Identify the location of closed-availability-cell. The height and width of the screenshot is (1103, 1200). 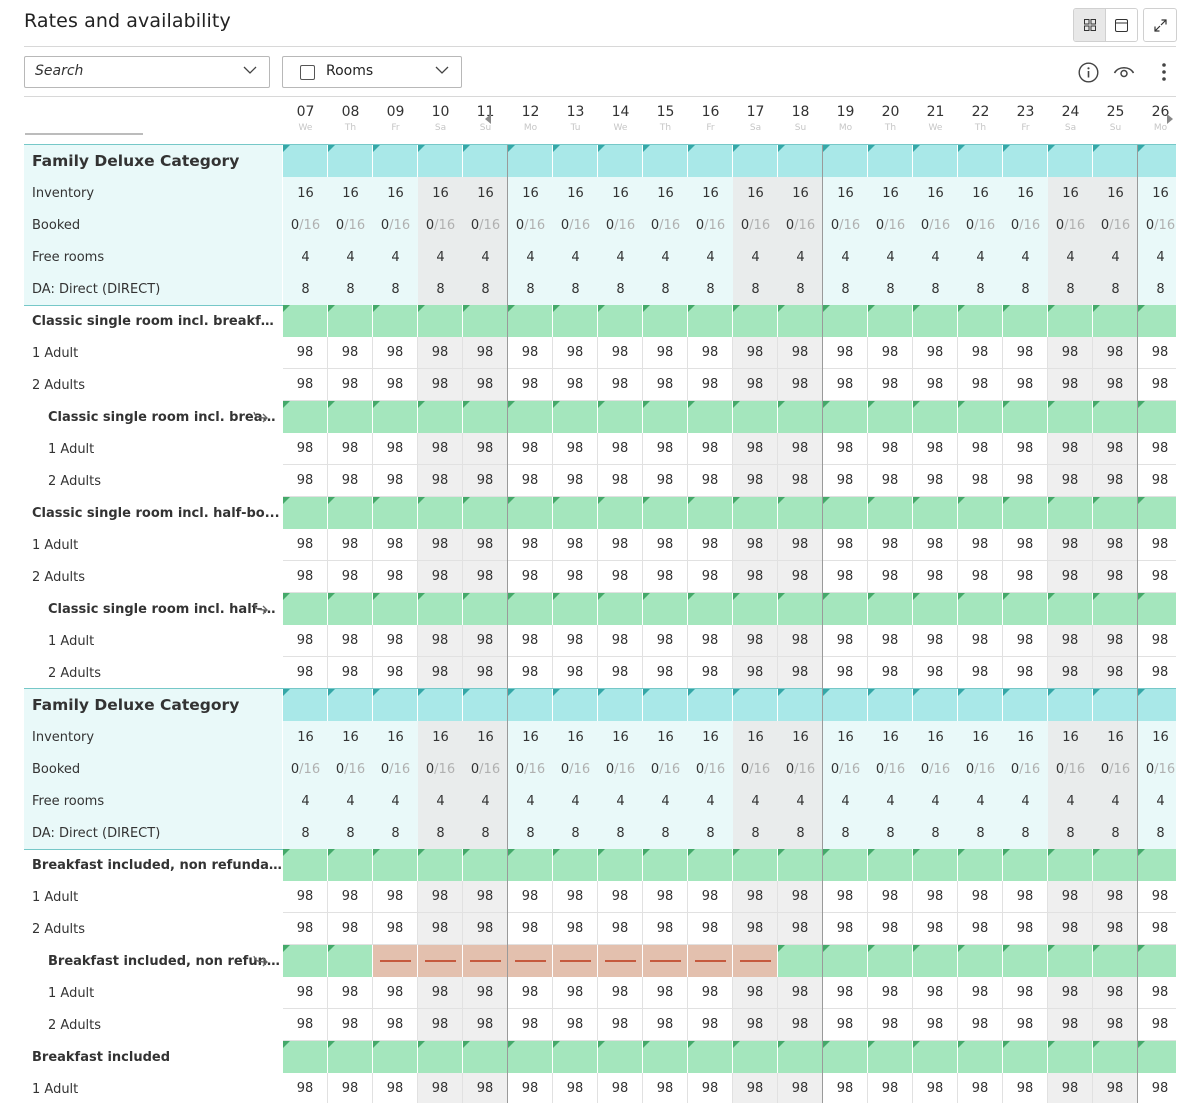
(485, 961).